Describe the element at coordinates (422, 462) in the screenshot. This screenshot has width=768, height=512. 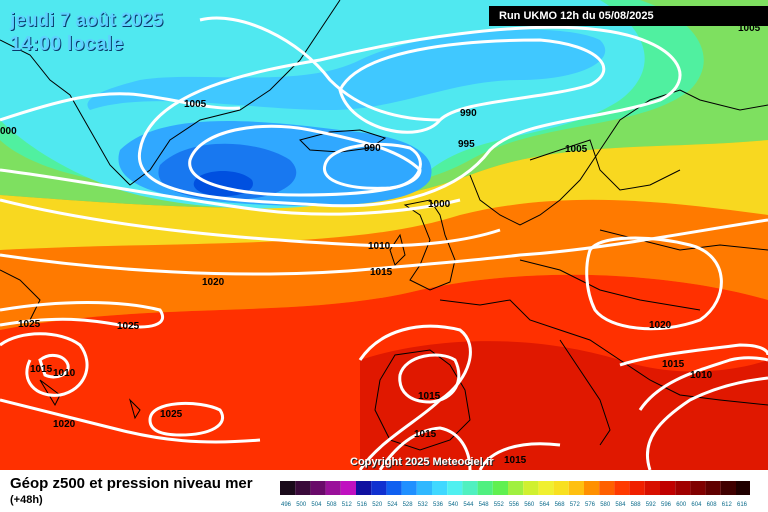
I see `copyright-text: Copyright 2025 Meteociel.fr` at that location.